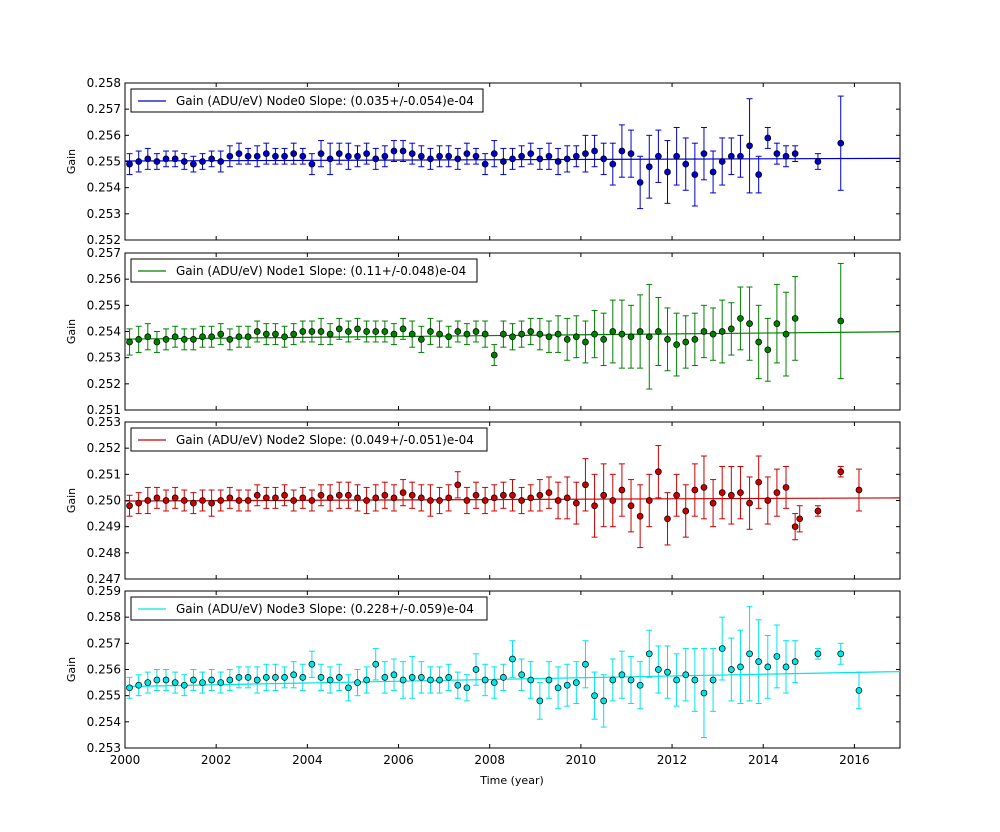 The height and width of the screenshot is (832, 1000). Describe the element at coordinates (104, 83) in the screenshot. I see `y-tick-label: 0.258` at that location.